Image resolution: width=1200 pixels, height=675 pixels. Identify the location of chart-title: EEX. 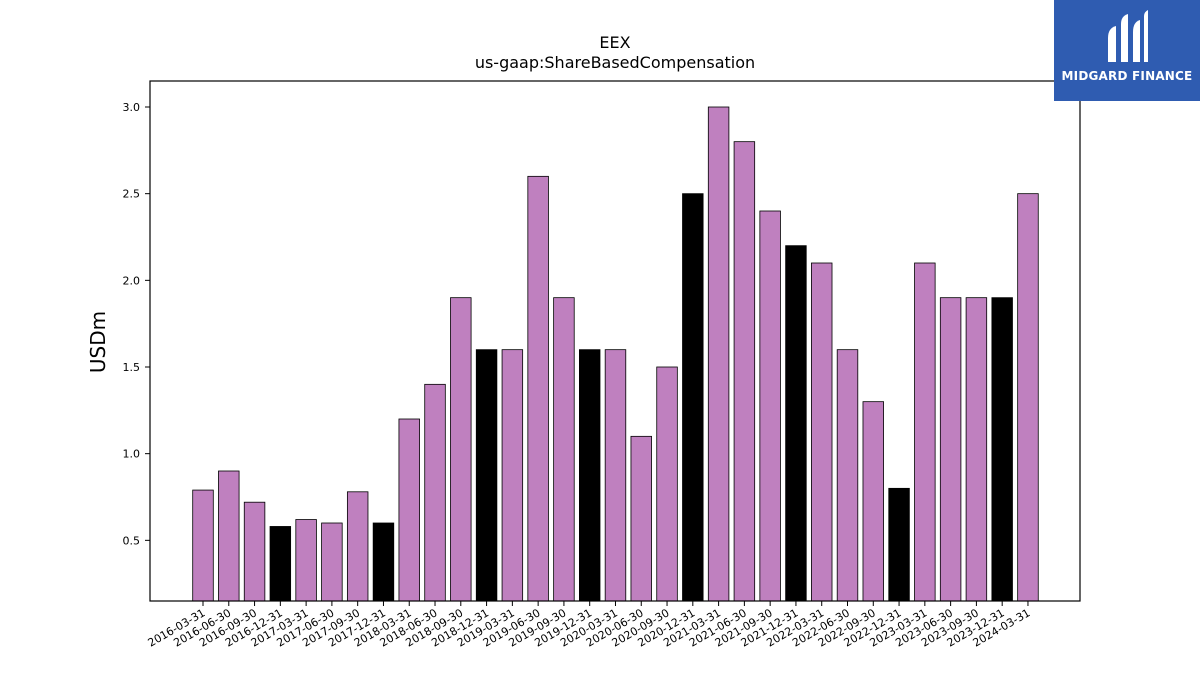
(614, 42).